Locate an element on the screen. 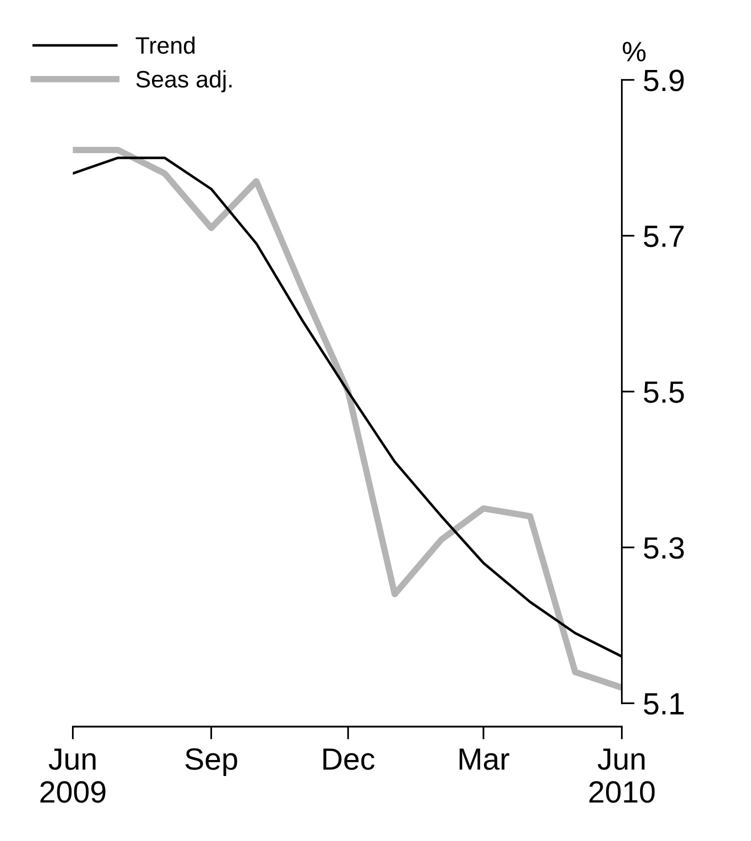 The height and width of the screenshot is (841, 751). x-tick-label: Mar is located at coordinates (485, 759).